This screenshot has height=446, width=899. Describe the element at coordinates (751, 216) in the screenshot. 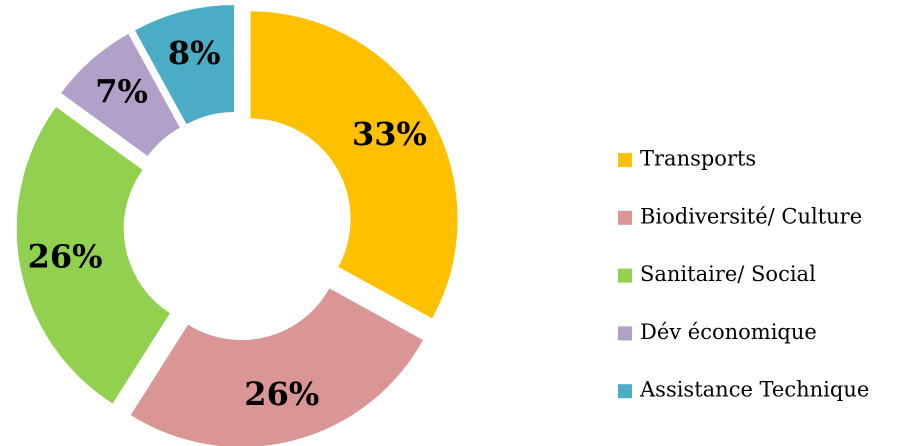

I see `legend-label: Biodiversité/ Culture` at that location.